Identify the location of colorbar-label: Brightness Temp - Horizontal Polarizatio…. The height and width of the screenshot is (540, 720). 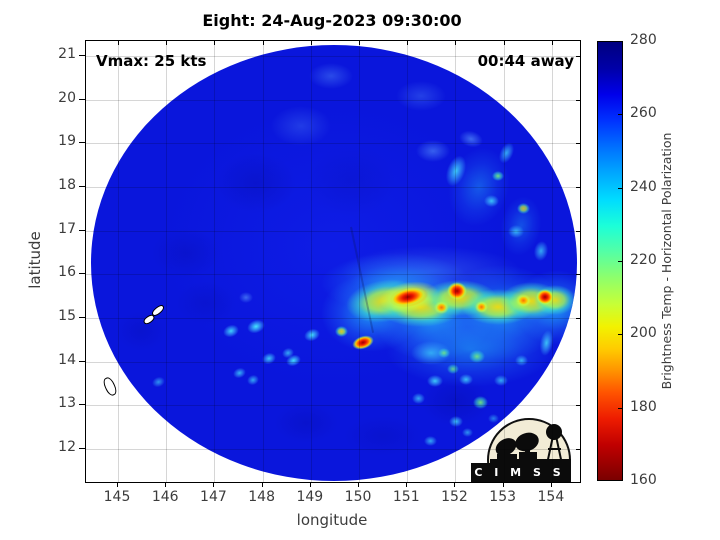
(666, 261).